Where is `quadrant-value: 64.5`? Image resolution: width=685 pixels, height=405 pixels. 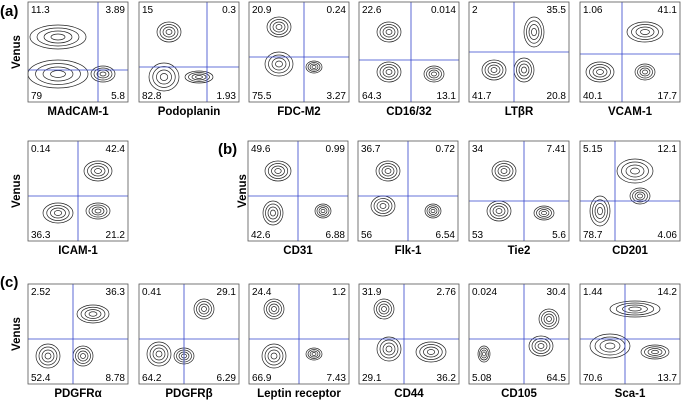 quadrant-value: 64.5 is located at coordinates (557, 378).